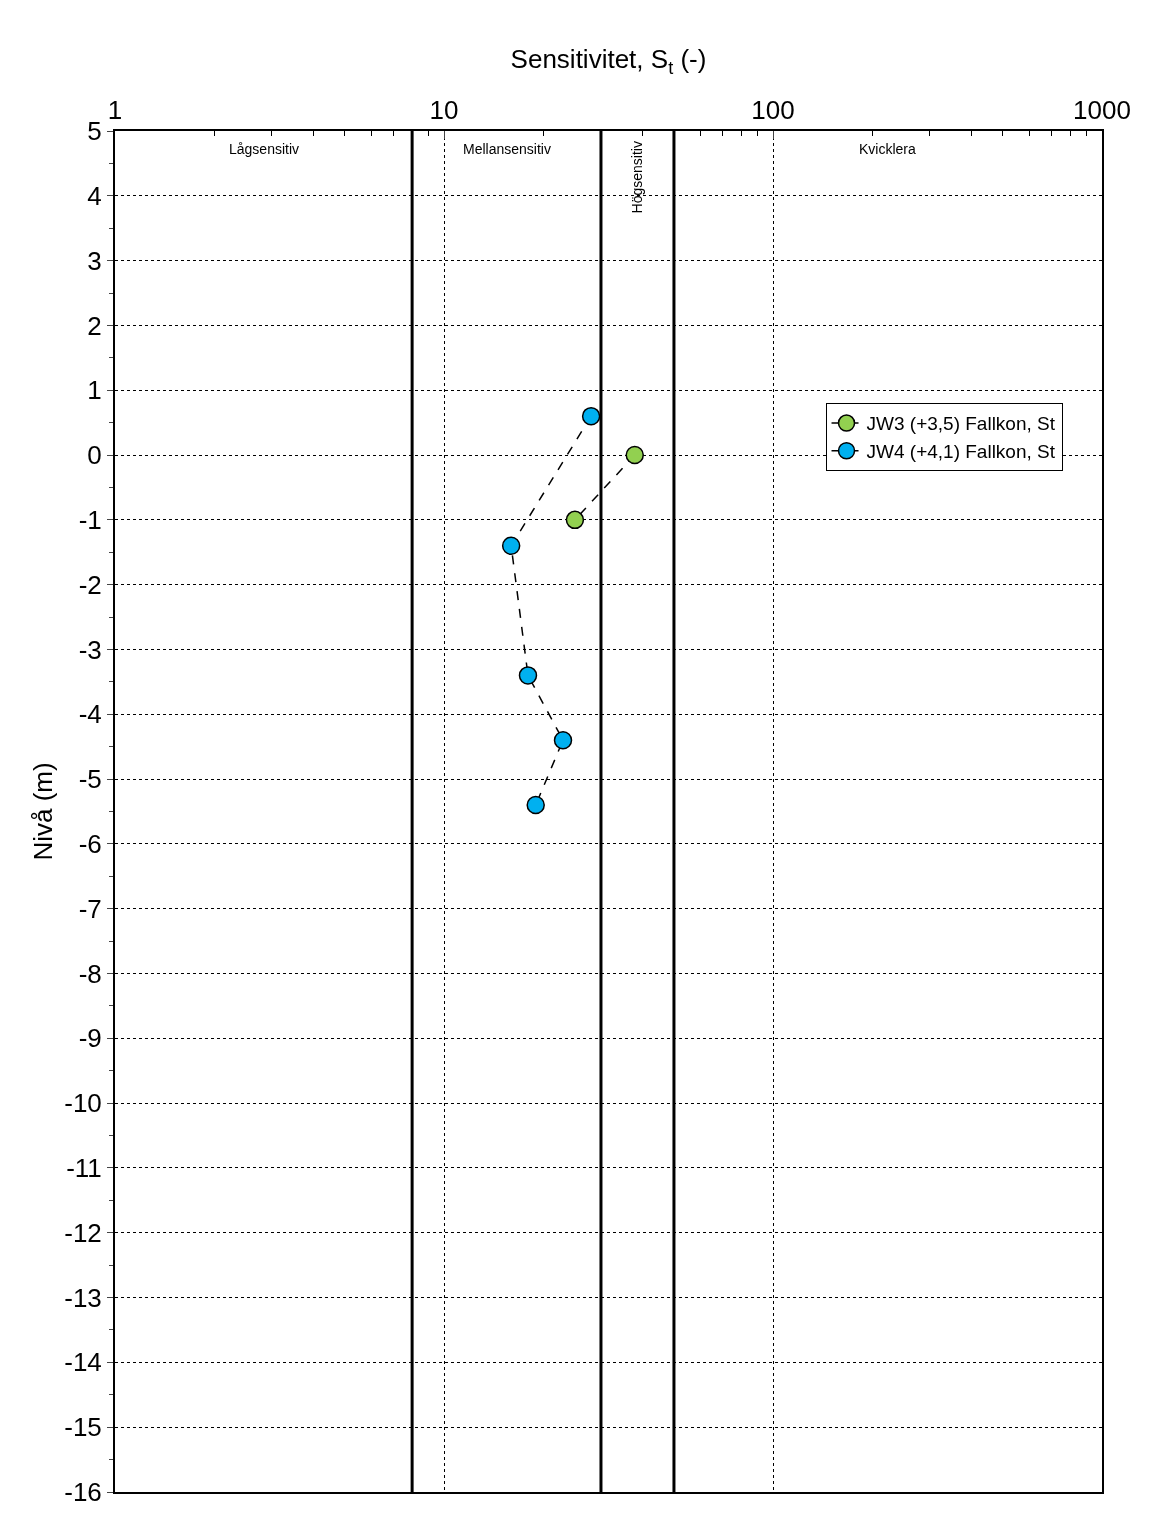 This screenshot has width=1150, height=1522. What do you see at coordinates (83, 1297) in the screenshot?
I see `y-tick-label: -13` at bounding box center [83, 1297].